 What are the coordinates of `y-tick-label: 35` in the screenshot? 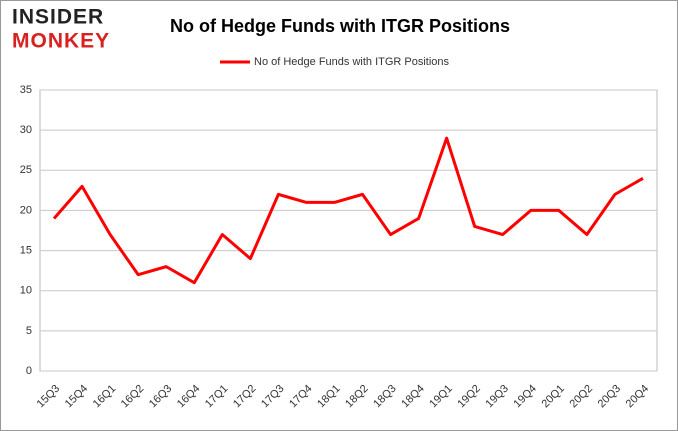 It's located at (26, 90).